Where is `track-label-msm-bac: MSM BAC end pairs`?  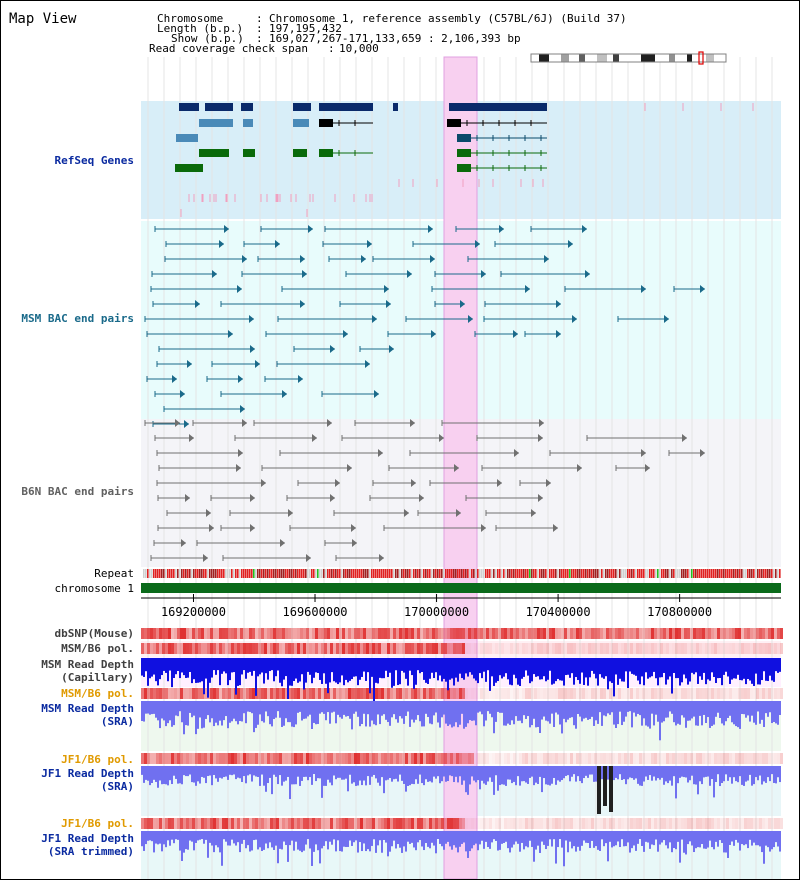
track-label-msm-bac: MSM BAC end pairs is located at coordinates (77, 318).